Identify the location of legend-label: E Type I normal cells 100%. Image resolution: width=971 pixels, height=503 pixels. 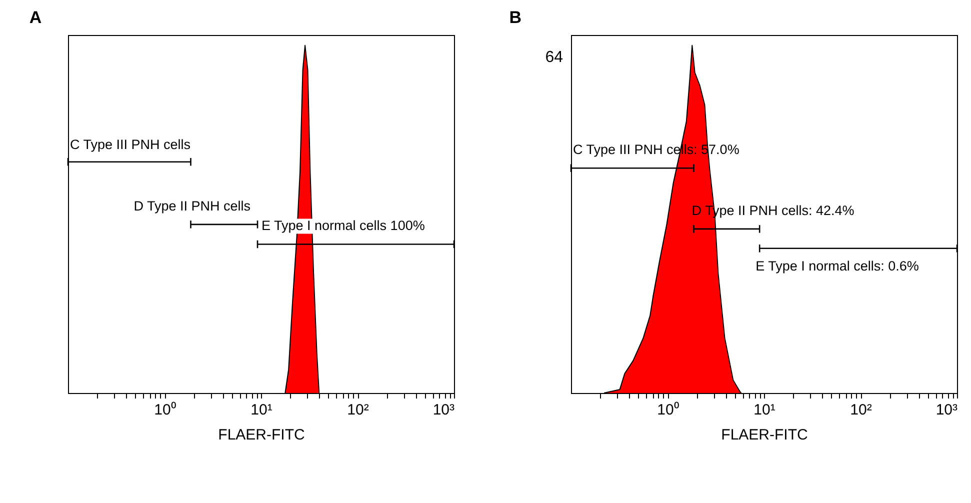
(343, 226).